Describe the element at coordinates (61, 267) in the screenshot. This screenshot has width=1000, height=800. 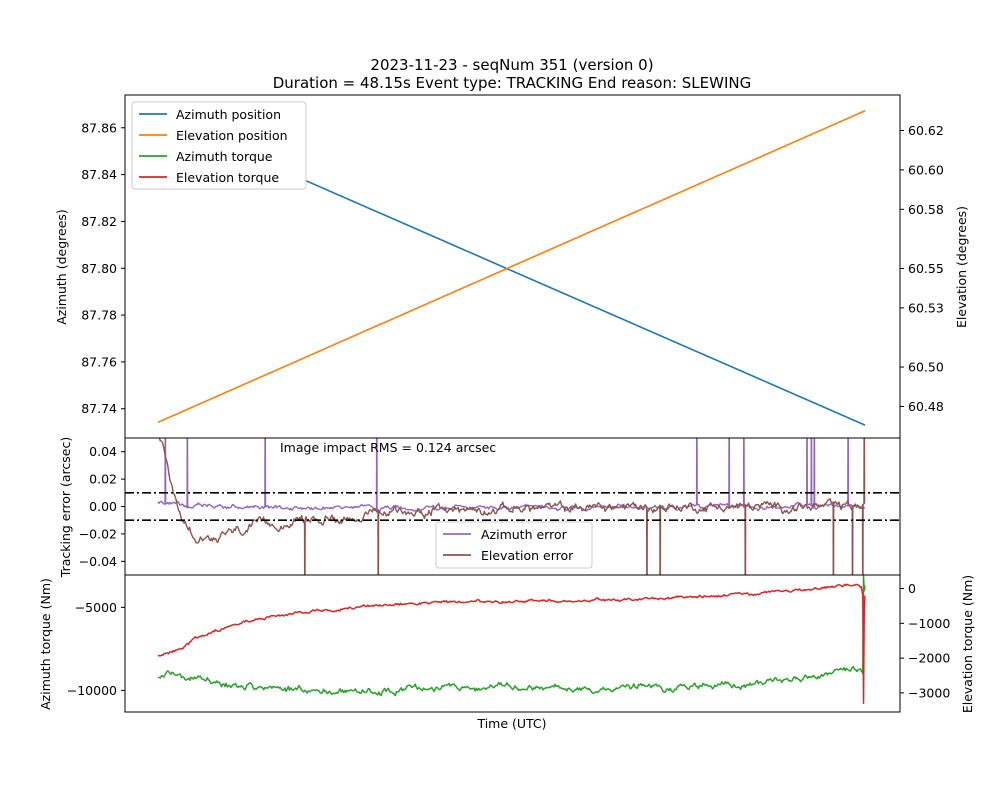
I see `azimuth-axis-label: Azimuth (degrees)` at that location.